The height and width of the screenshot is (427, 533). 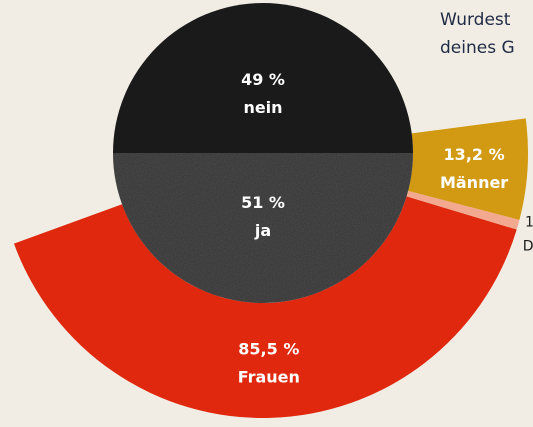 I want to click on data-label-m-nner-name: Männer, so click(x=474, y=182).